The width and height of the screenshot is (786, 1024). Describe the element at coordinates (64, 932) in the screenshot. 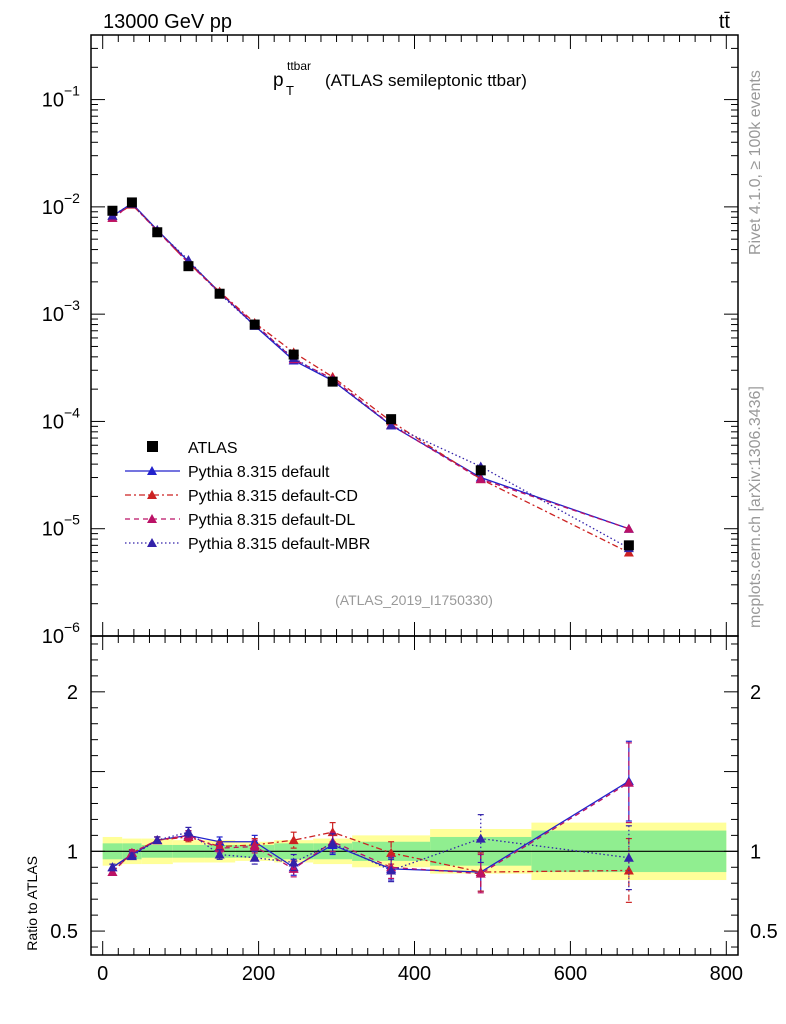

I see `lower-y-tick-label-left: 0.5` at that location.